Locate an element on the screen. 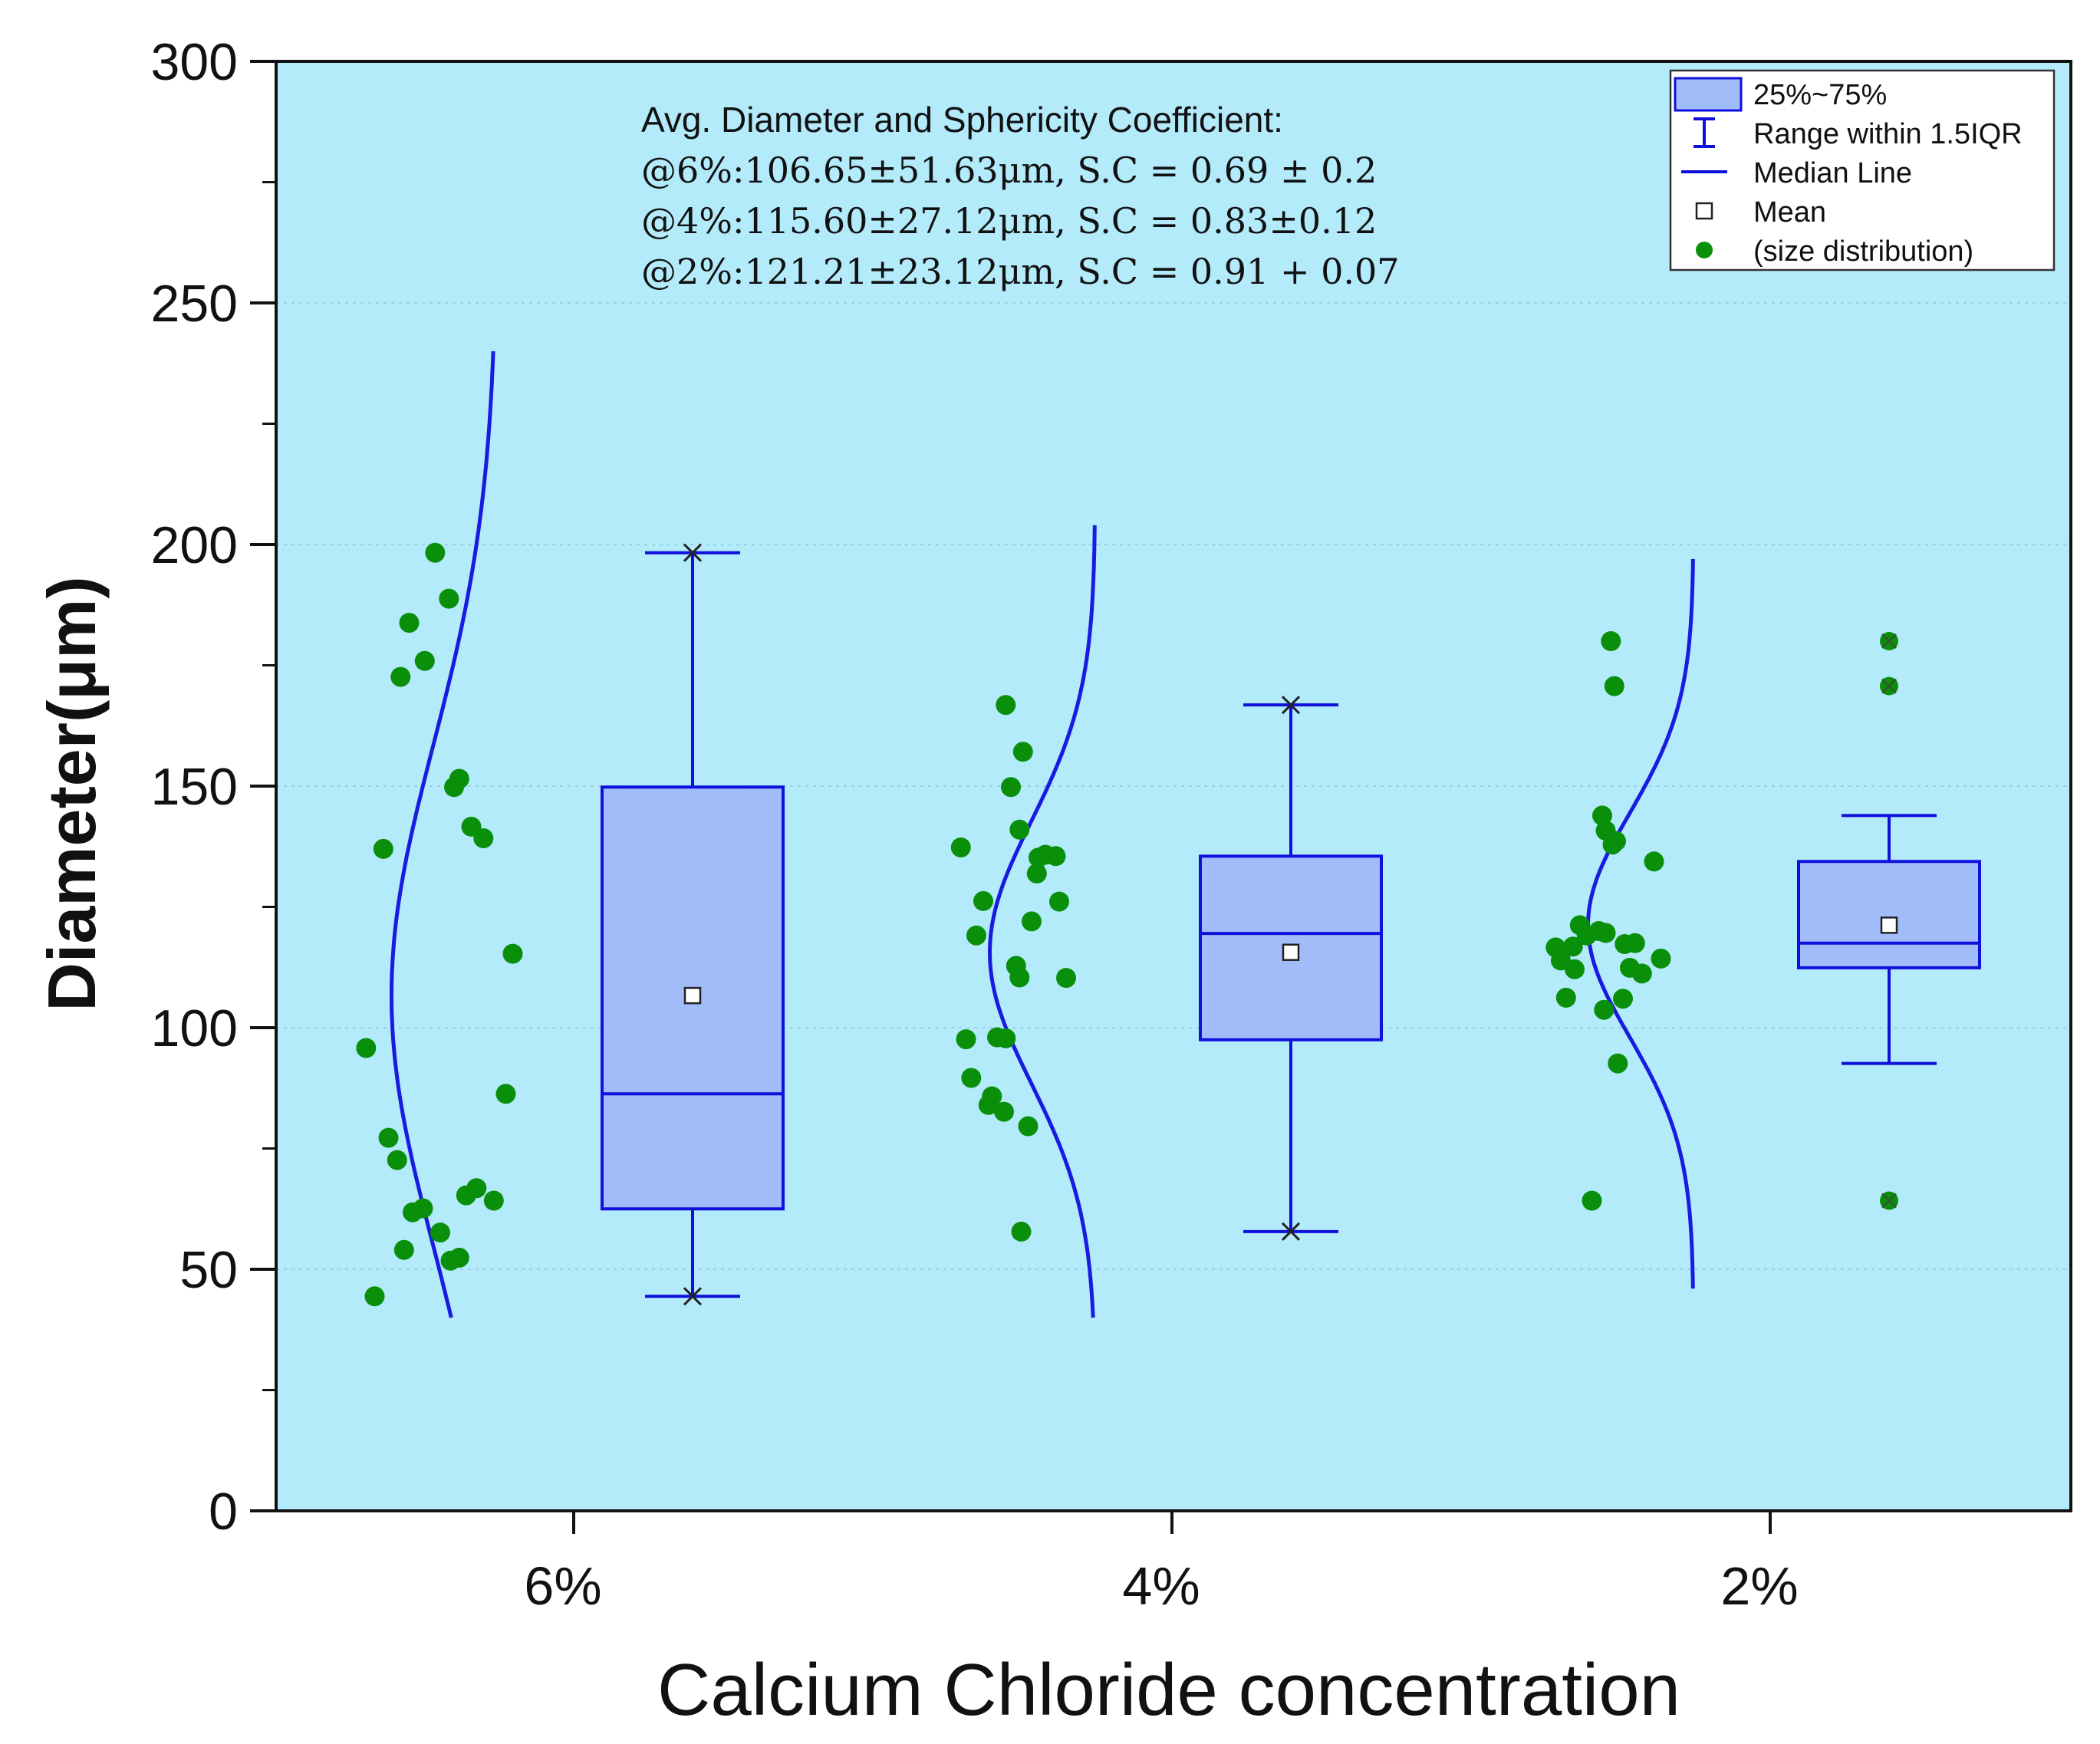 The width and height of the screenshot is (2100, 1744). legend-dot-symbol is located at coordinates (1704, 250).